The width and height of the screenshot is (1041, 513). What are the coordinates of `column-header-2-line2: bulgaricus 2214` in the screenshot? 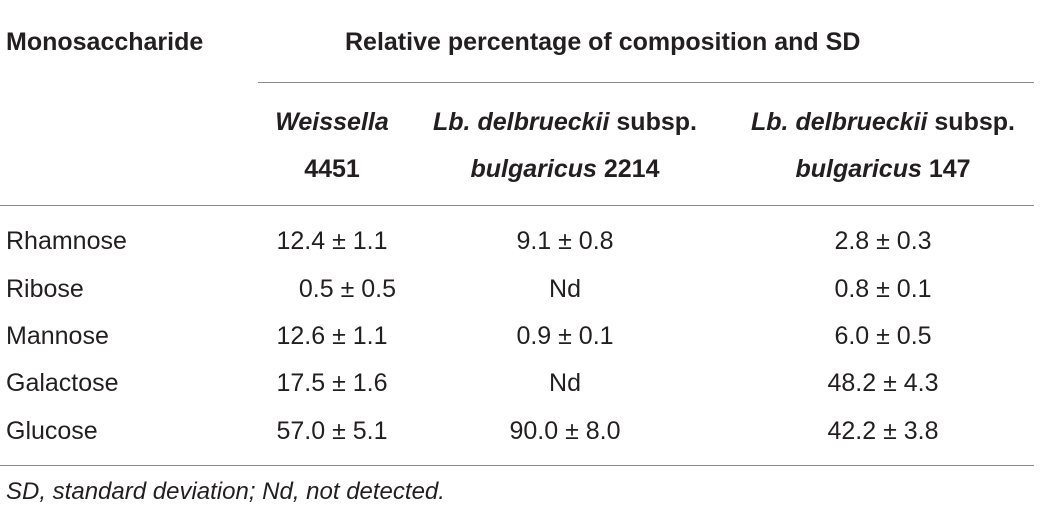 It's located at (565, 169).